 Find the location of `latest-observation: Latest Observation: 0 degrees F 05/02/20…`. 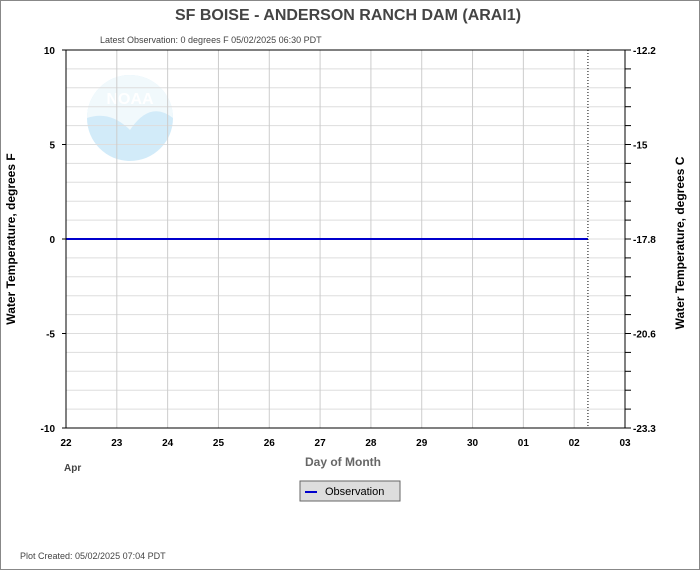

latest-observation: Latest Observation: 0 degrees F 05/02/20… is located at coordinates (211, 40).